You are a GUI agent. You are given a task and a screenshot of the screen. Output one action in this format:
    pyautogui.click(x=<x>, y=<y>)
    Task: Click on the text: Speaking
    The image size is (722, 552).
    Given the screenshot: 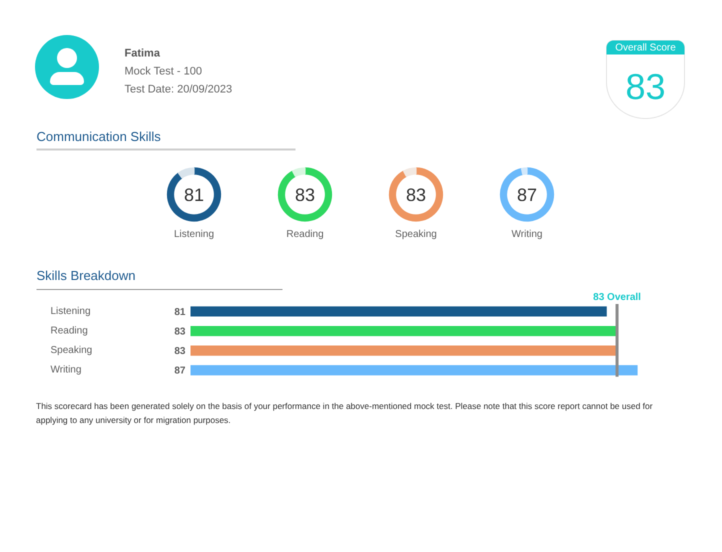 What is the action you would take?
    pyautogui.click(x=416, y=234)
    